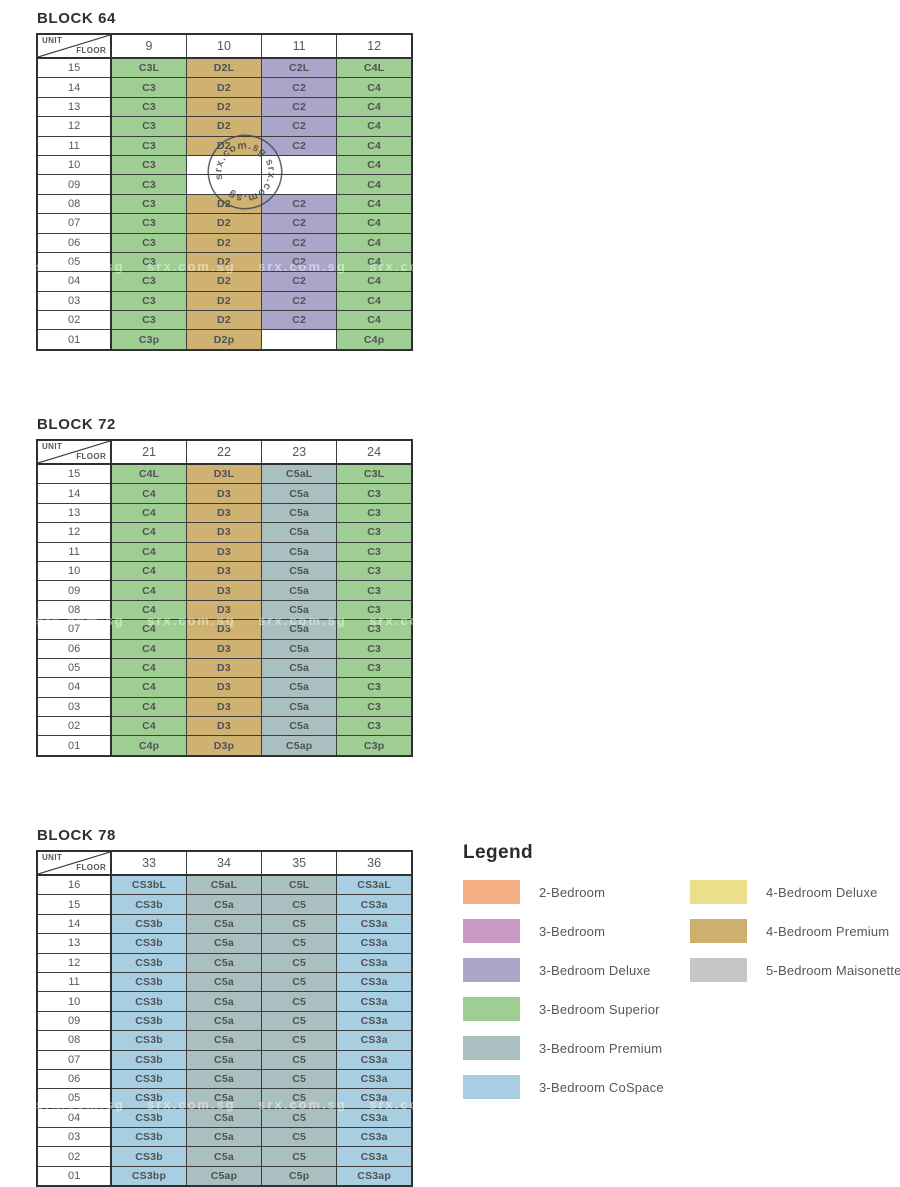 Image resolution: width=900 pixels, height=1187 pixels. Describe the element at coordinates (224, 571) in the screenshot. I see `floor-row: 10 C4 D3 C5a C3` at that location.